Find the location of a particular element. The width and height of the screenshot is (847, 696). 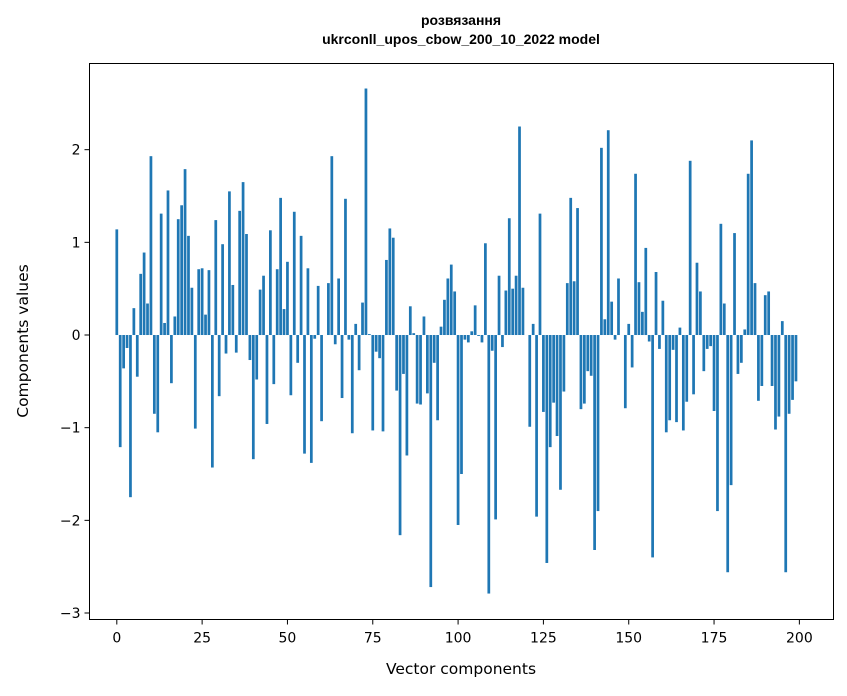

x-axis-label: Vector components is located at coordinates (461, 669).